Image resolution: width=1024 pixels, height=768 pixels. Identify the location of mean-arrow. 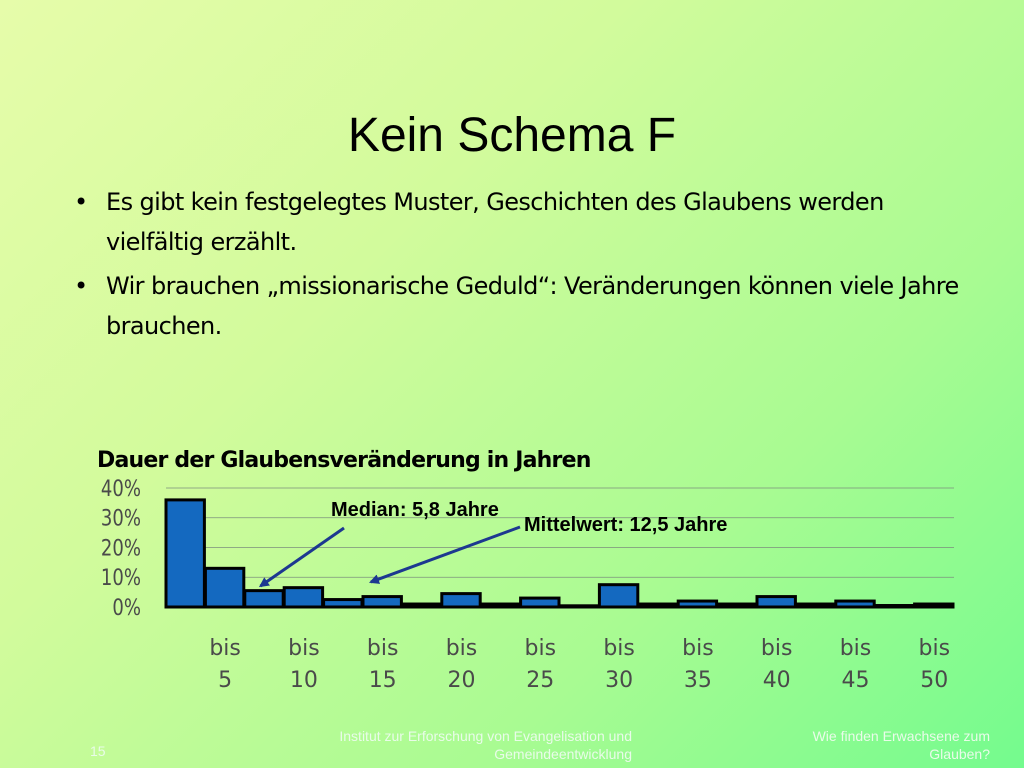
(445, 554).